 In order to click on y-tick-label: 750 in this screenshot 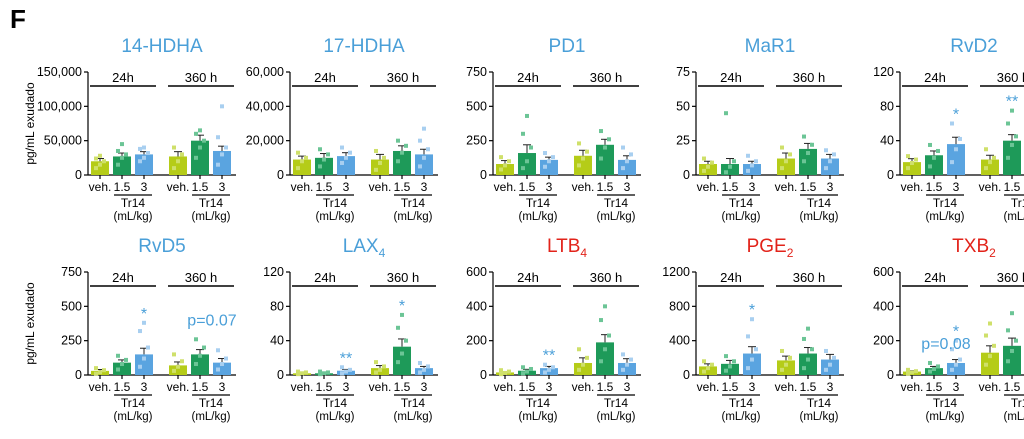, I will do `click(71, 272)`.